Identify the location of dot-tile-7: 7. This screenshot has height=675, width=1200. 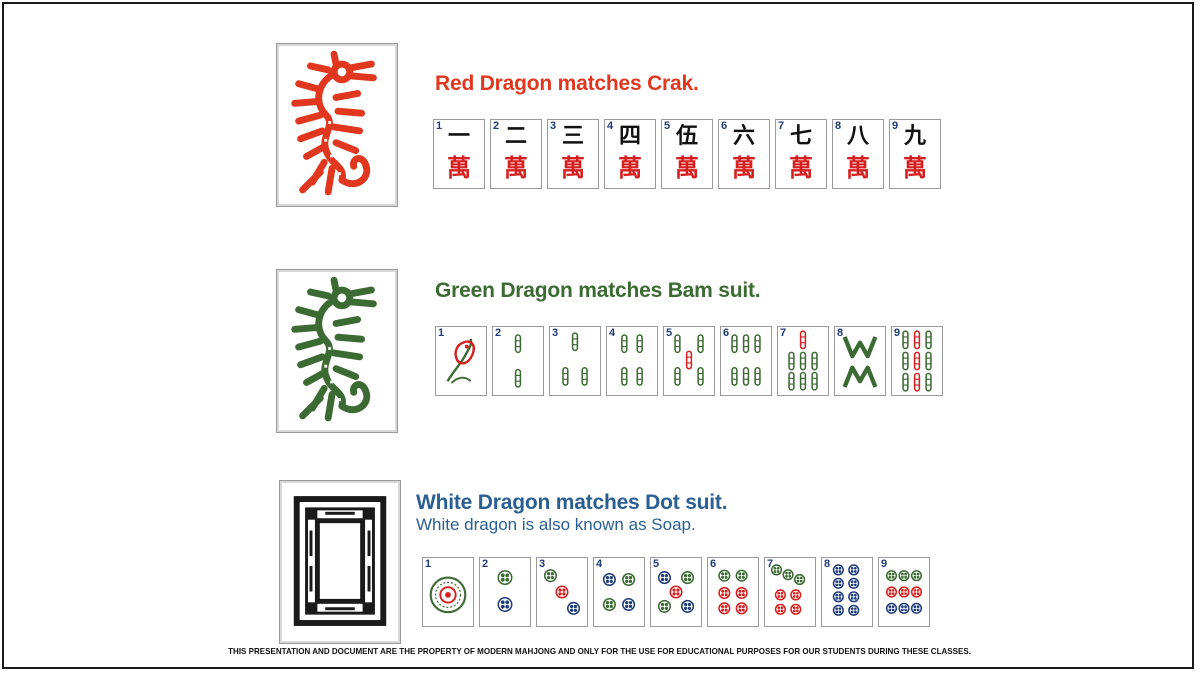
(790, 592).